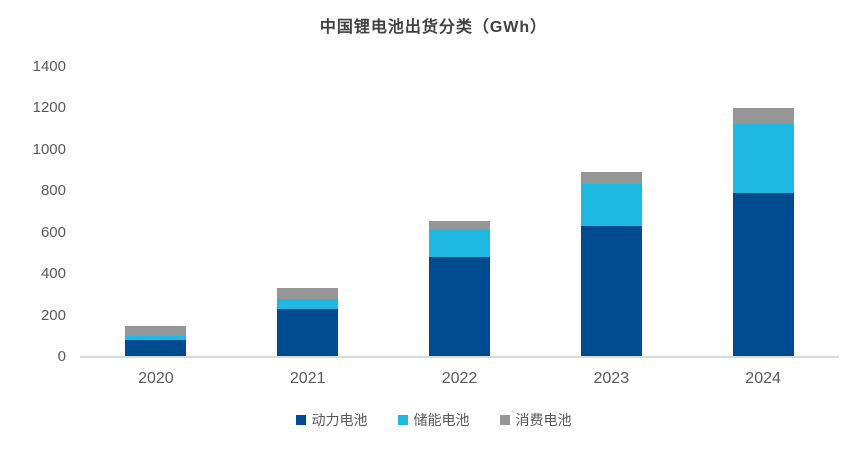 This screenshot has width=867, height=450. Describe the element at coordinates (53, 191) in the screenshot. I see `y-tick-label: 800` at that location.